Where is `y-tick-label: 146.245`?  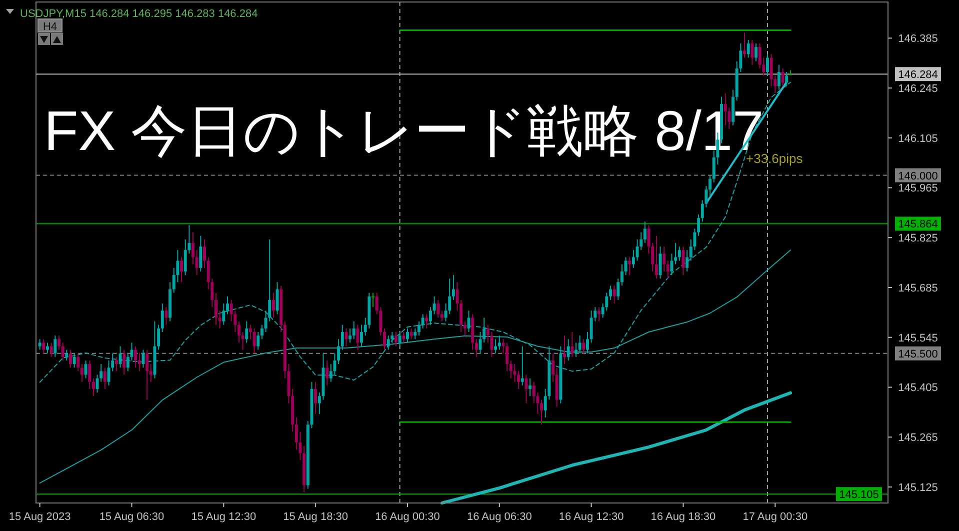
y-tick-label: 146.245 is located at coordinates (918, 88).